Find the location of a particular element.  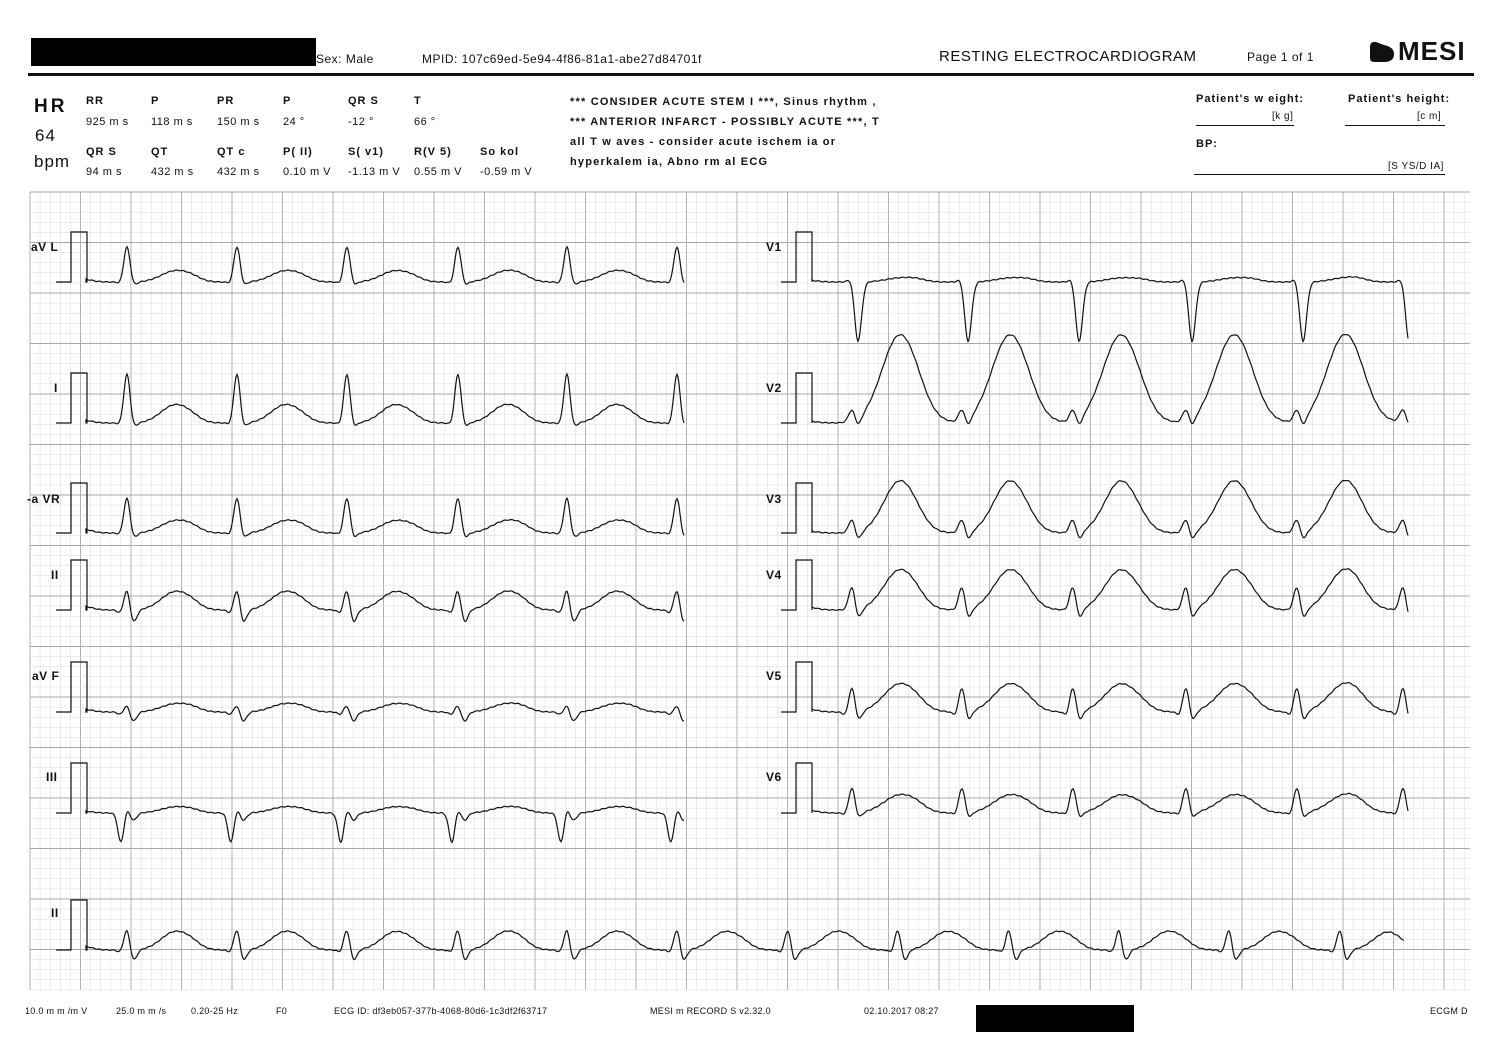

weight-field-line is located at coordinates (1245, 125).